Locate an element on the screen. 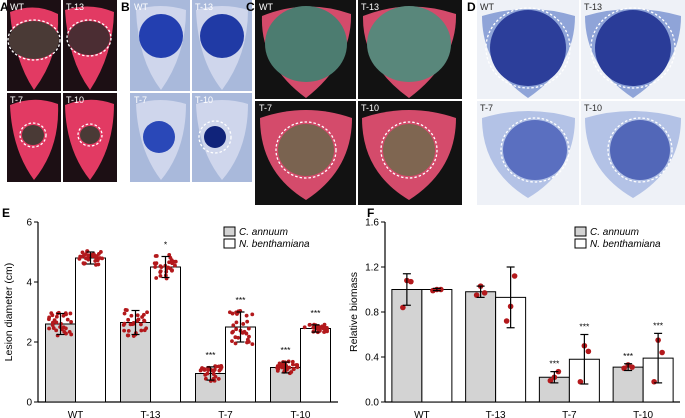 The image size is (685, 418). lesion-outline-a-t7 is located at coordinates (33, 135).